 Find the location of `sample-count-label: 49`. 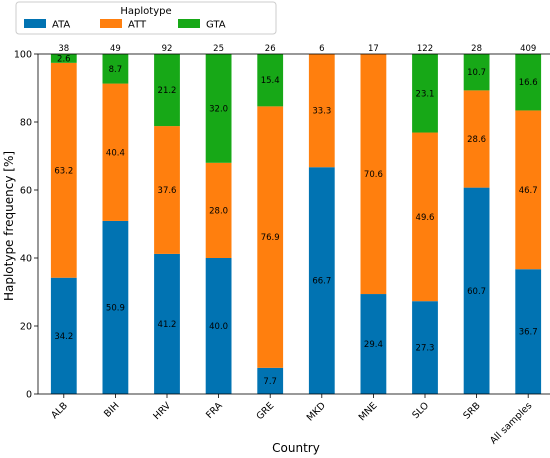

sample-count-label: 49 is located at coordinates (115, 49).